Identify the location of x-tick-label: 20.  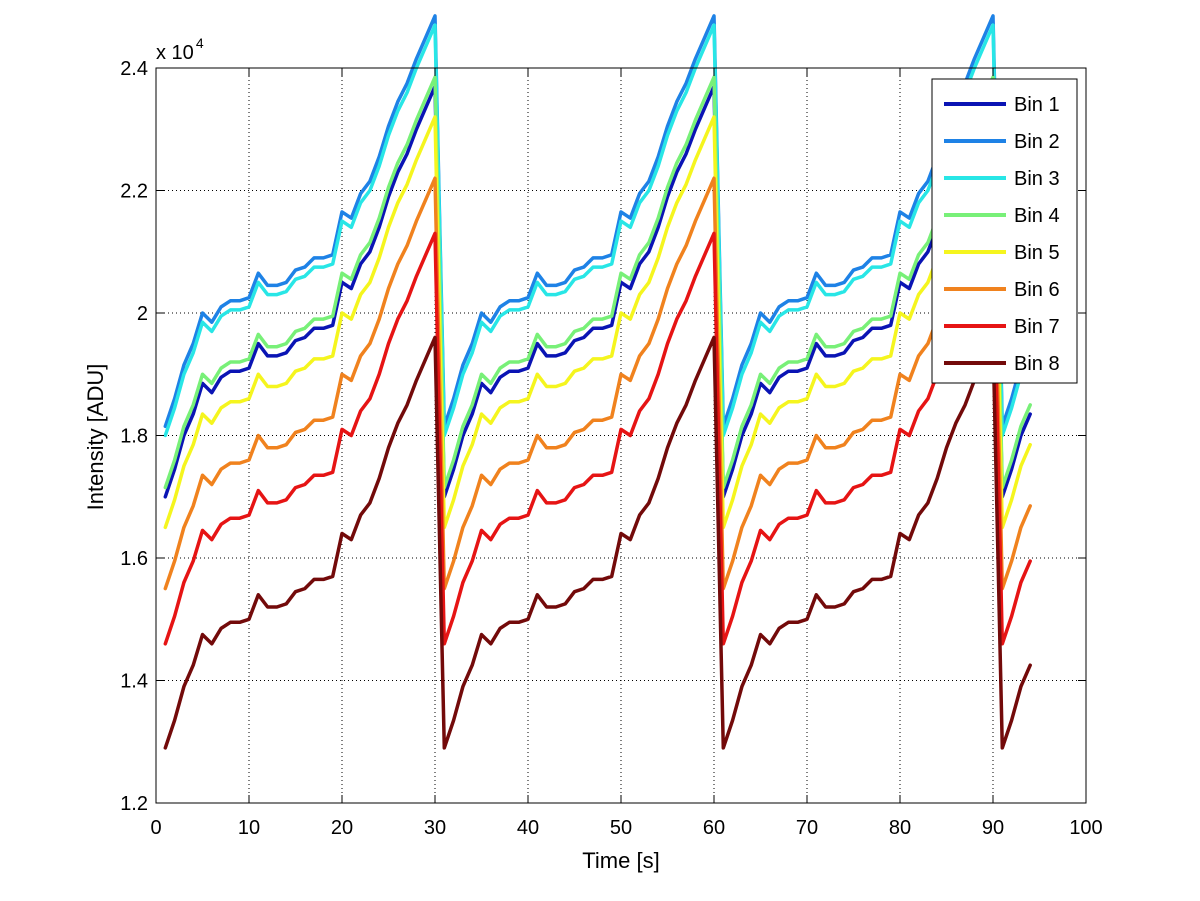
(342, 828).